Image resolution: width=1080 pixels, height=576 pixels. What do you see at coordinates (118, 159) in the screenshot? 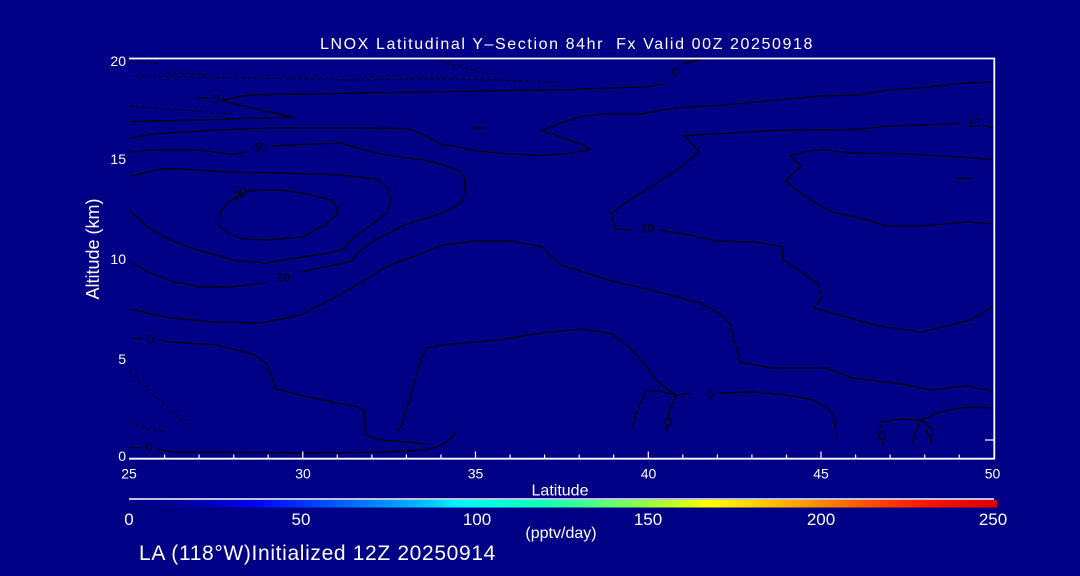
I see `svg-text: 15` at bounding box center [118, 159].